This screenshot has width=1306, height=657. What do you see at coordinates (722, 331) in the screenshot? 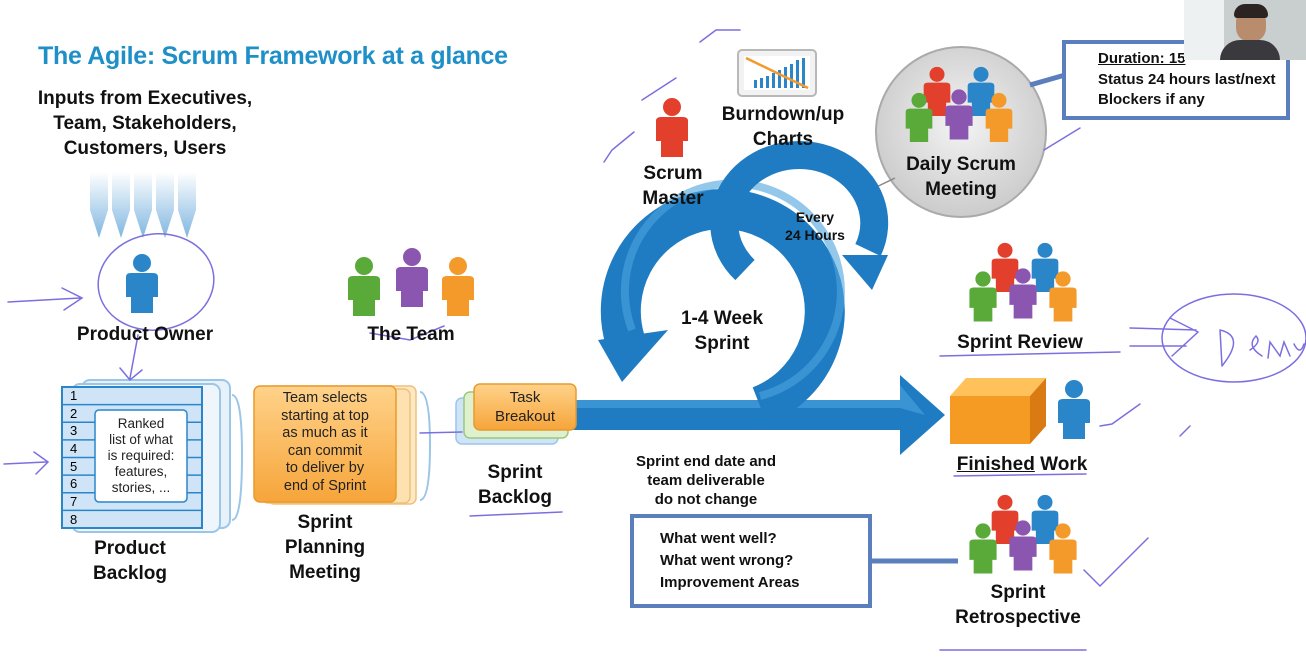
I see `sprint-duration-label: 1-4 Week Sprint` at bounding box center [722, 331].